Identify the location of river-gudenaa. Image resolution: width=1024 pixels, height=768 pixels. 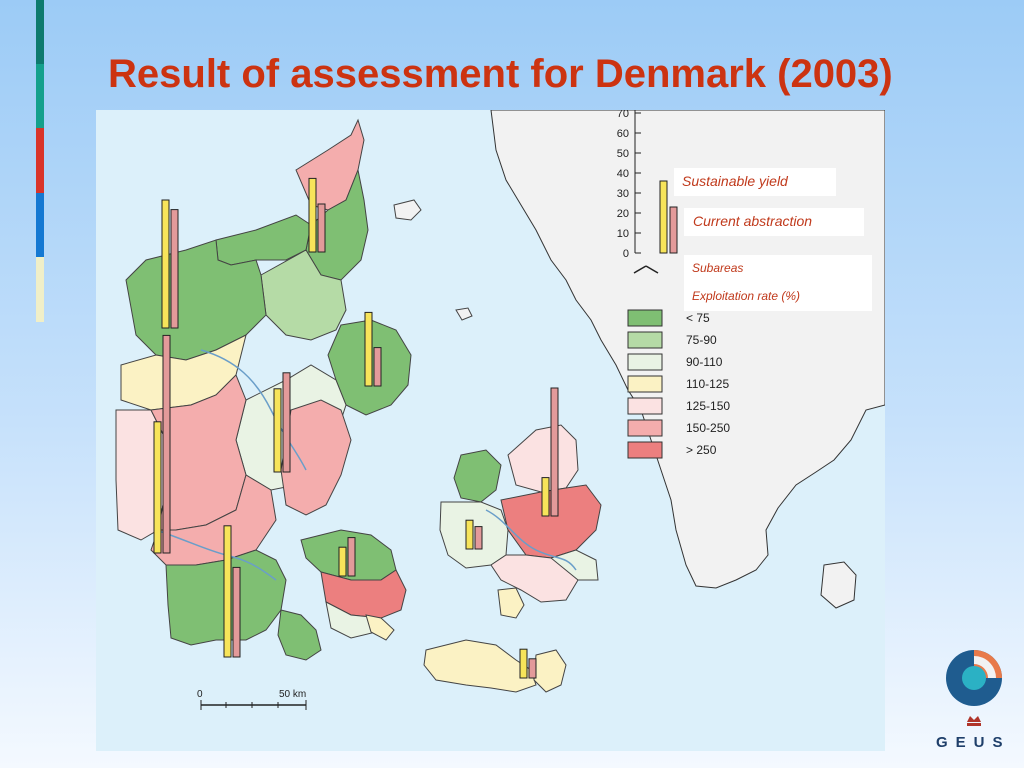
(253, 410).